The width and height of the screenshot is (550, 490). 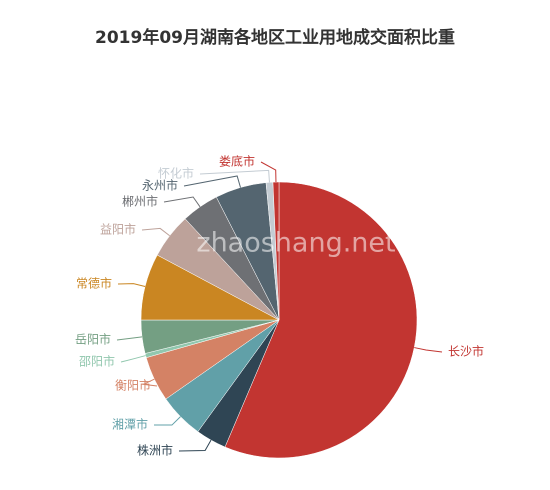 What do you see at coordinates (94, 283) in the screenshot?
I see `slice-label: 常德市` at bounding box center [94, 283].